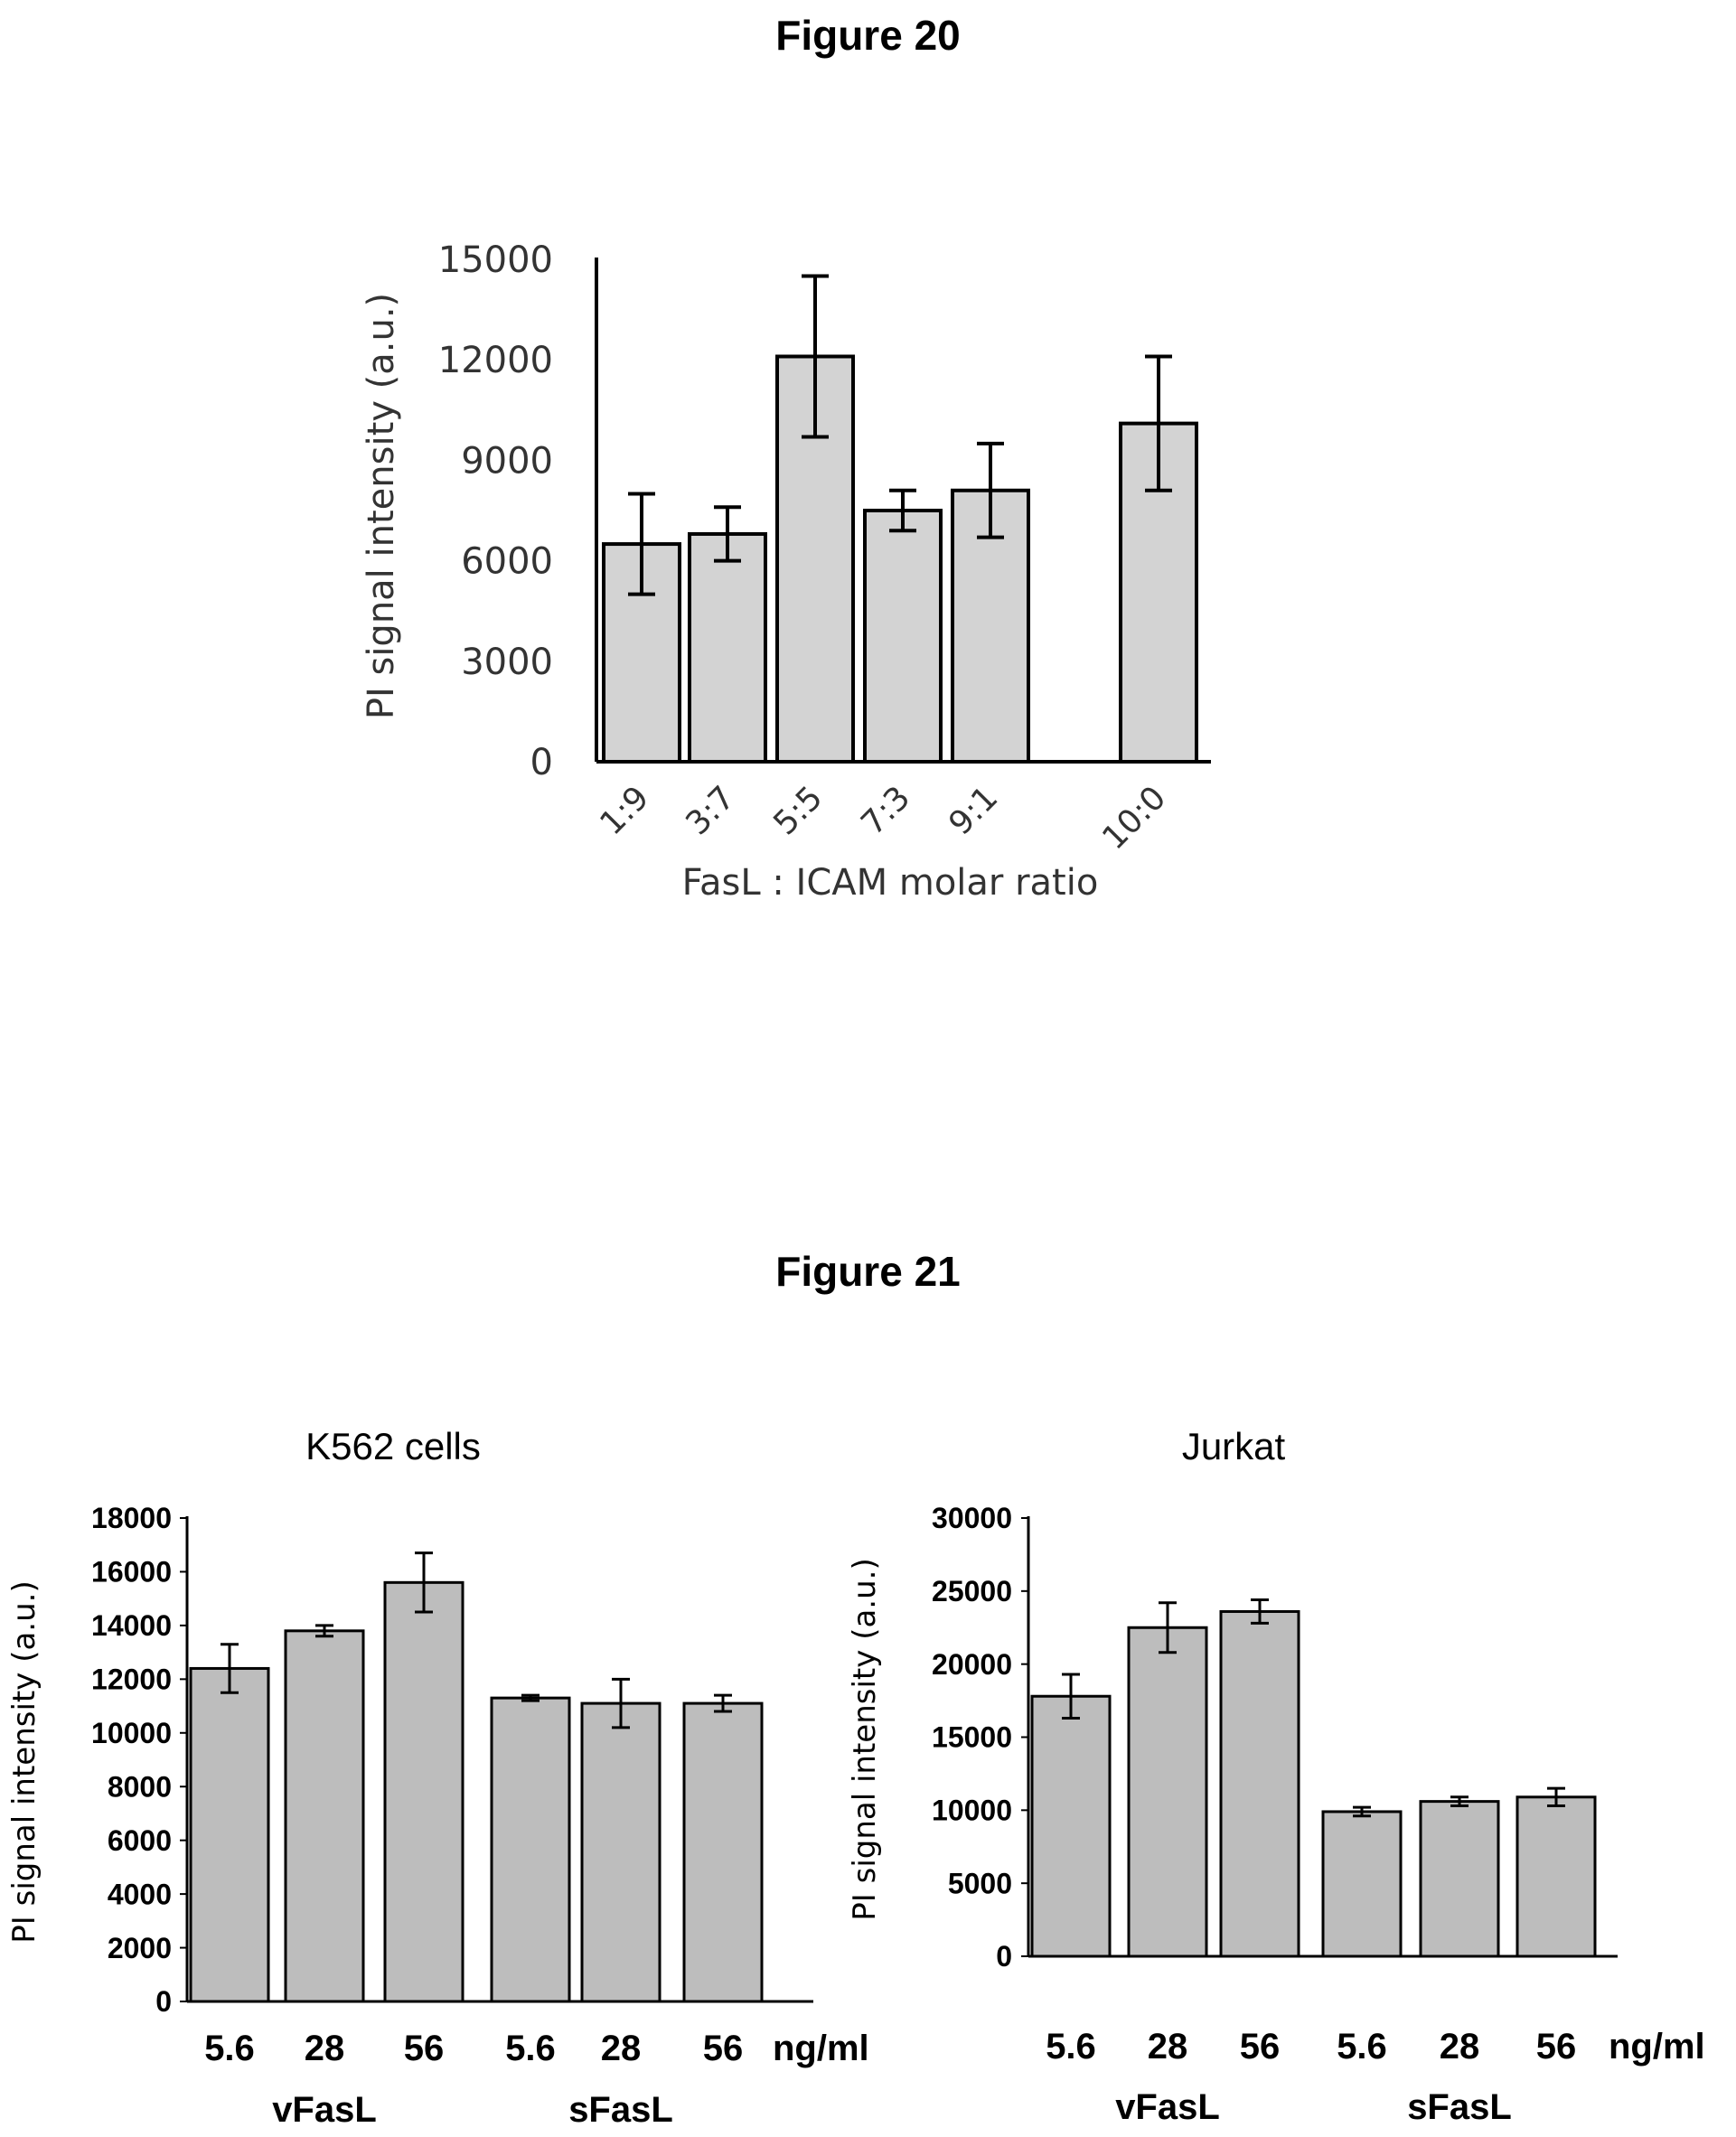  What do you see at coordinates (972, 1518) in the screenshot?
I see `y-tick-label: 30000` at bounding box center [972, 1518].